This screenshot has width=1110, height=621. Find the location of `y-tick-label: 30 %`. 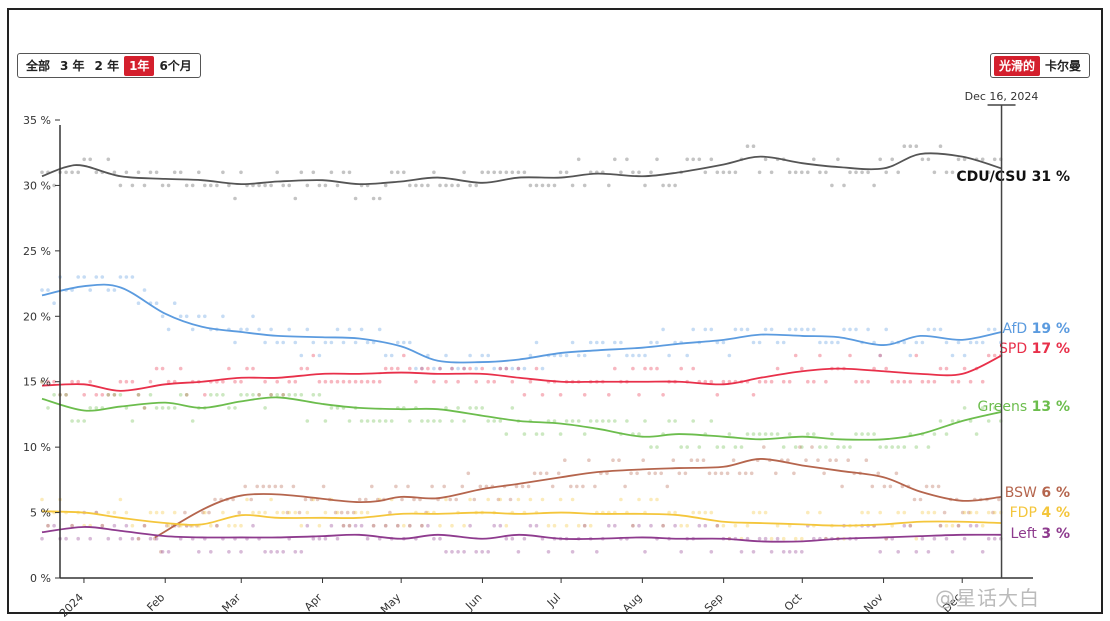

y-tick-label: 30 % is located at coordinates (37, 185).